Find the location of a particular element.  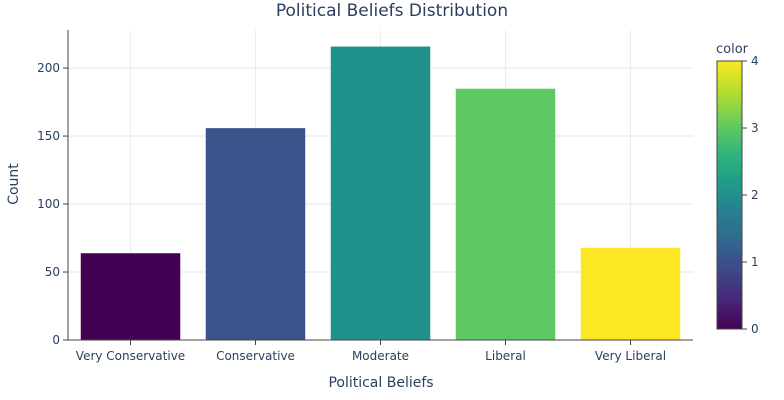

colorbar-tick-label: 2 is located at coordinates (755, 195).